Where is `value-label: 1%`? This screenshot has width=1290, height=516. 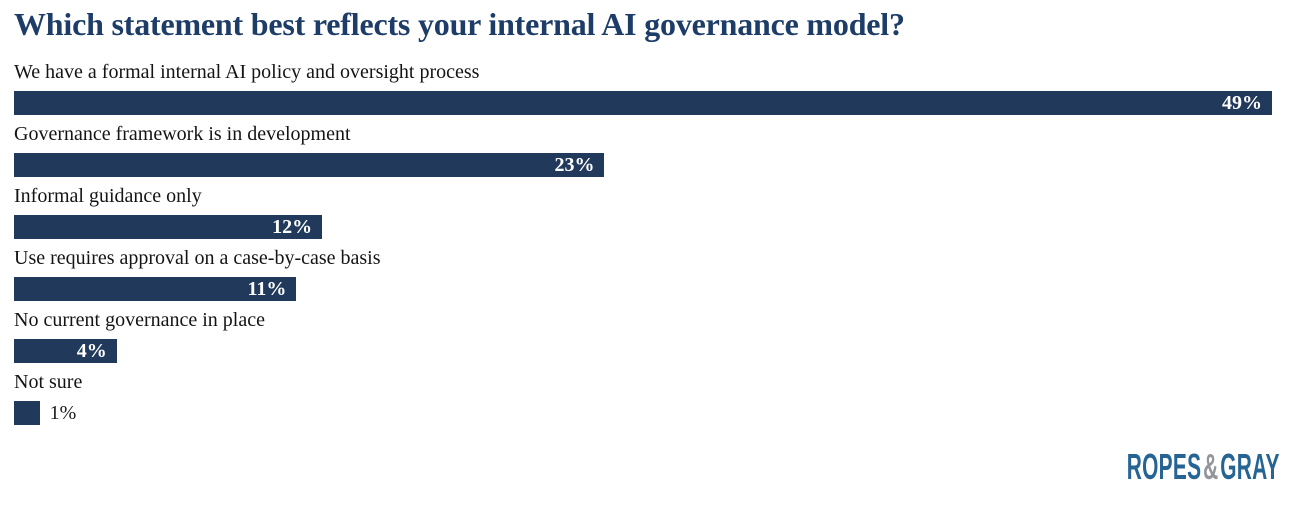
value-label: 1% is located at coordinates (63, 413).